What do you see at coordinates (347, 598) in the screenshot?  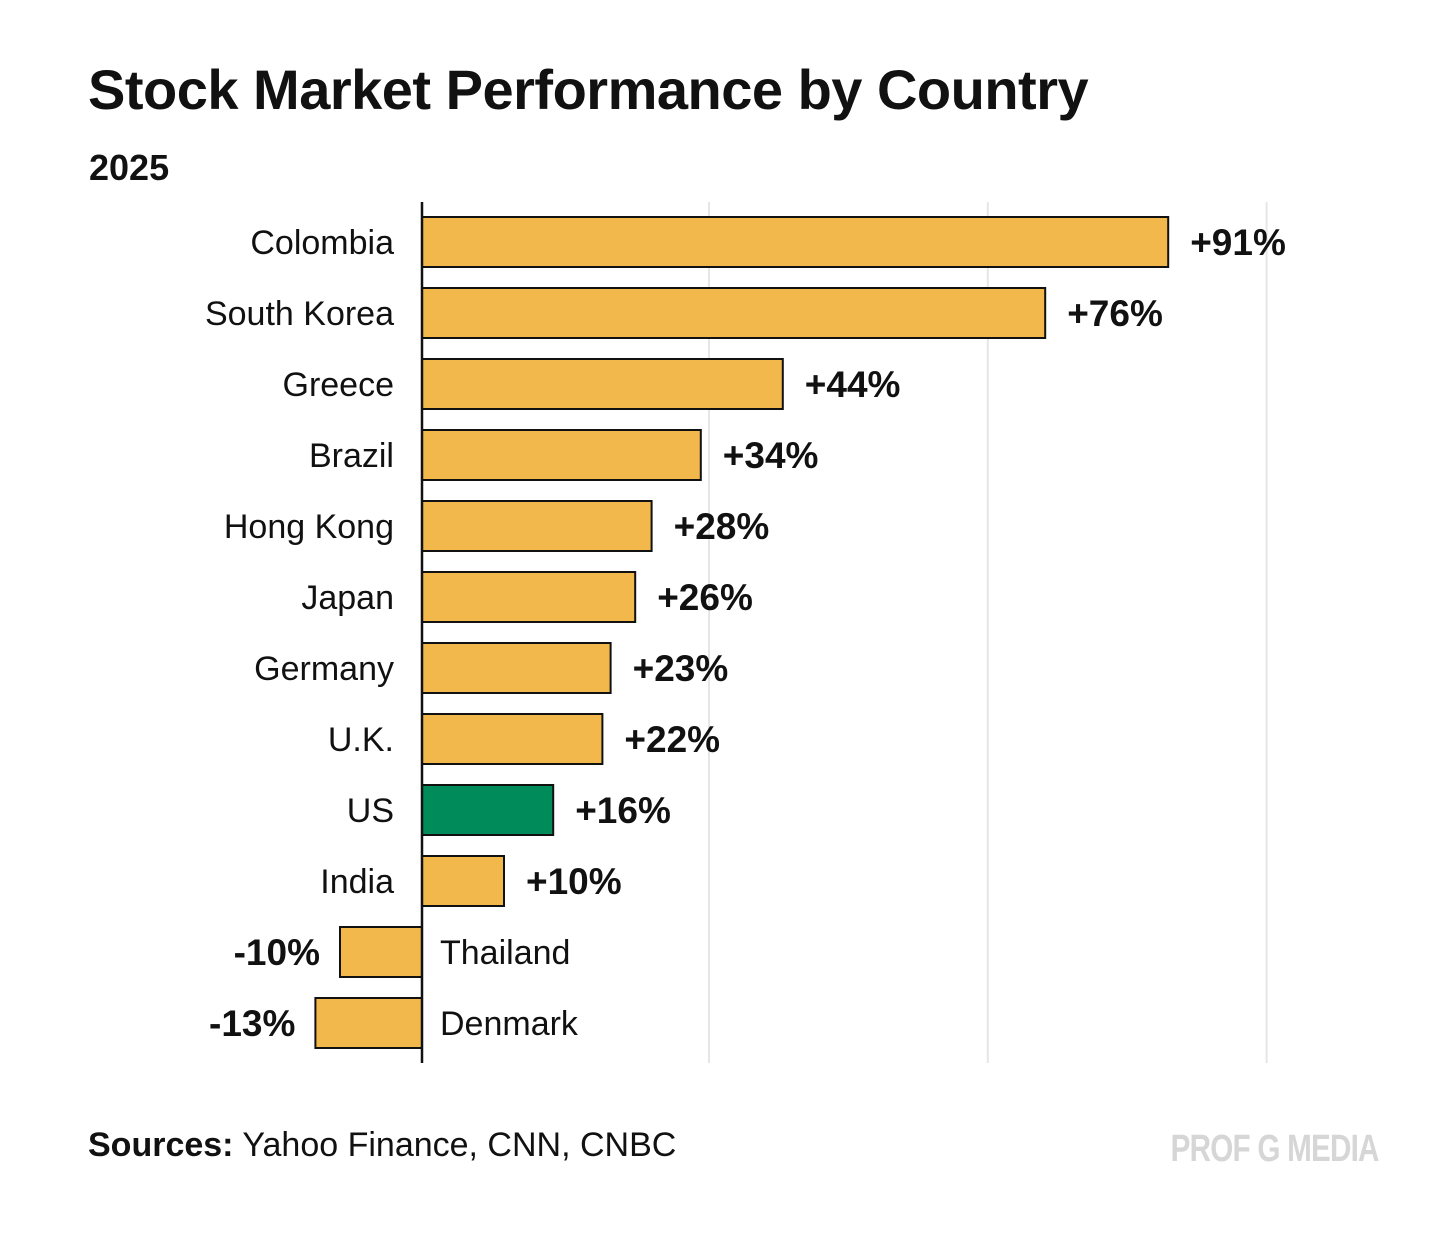 I see `category-label-japan: Japan` at bounding box center [347, 598].